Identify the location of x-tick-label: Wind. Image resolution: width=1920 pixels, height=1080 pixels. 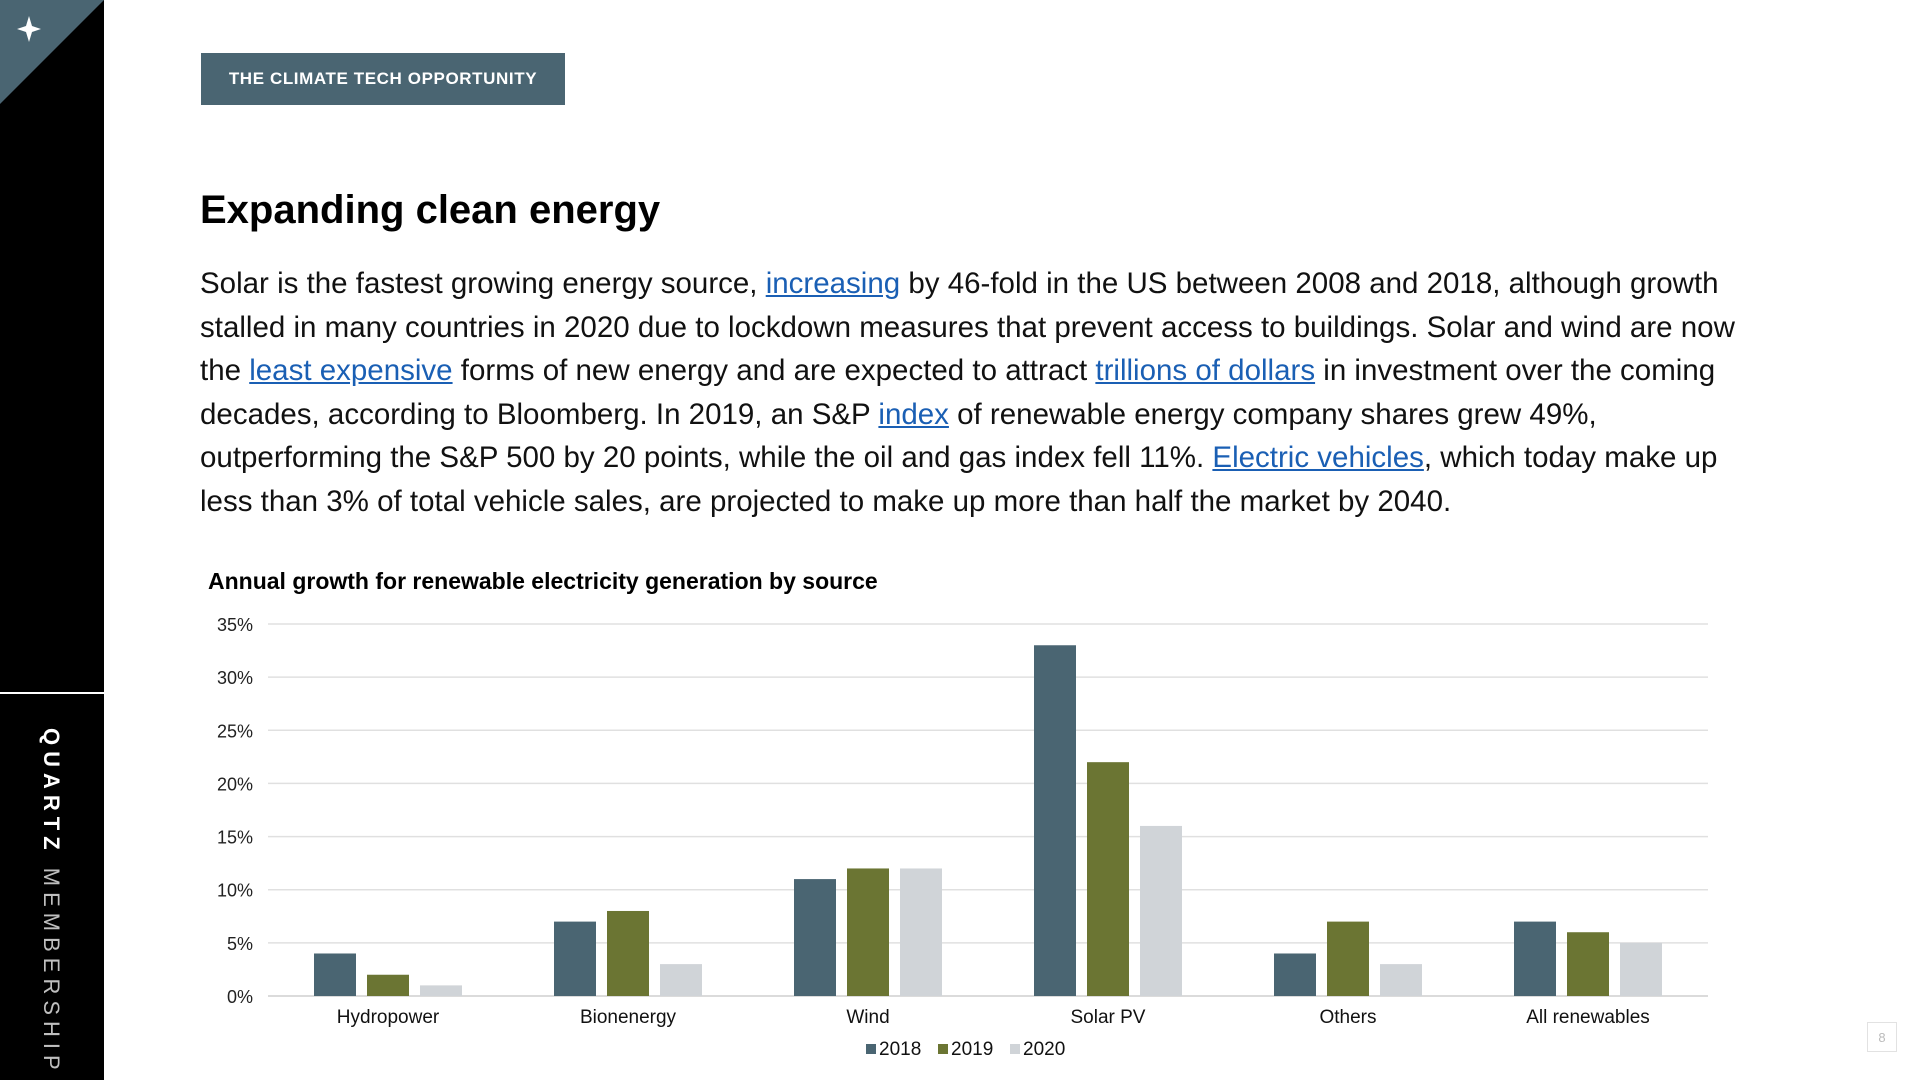
(867, 1017).